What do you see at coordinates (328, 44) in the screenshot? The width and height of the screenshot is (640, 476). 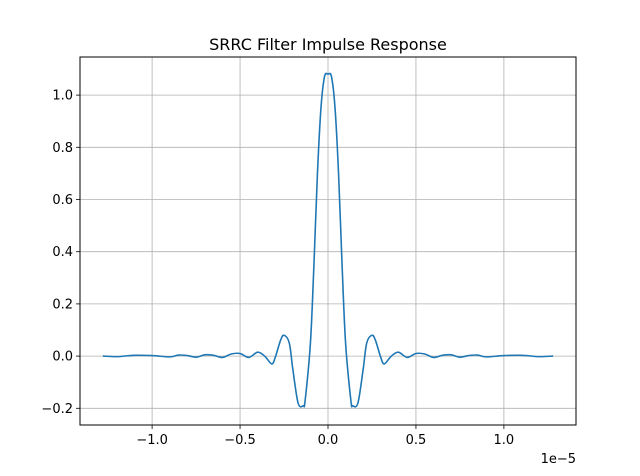 I see `chart-title: SRRC Filter Impulse Response` at bounding box center [328, 44].